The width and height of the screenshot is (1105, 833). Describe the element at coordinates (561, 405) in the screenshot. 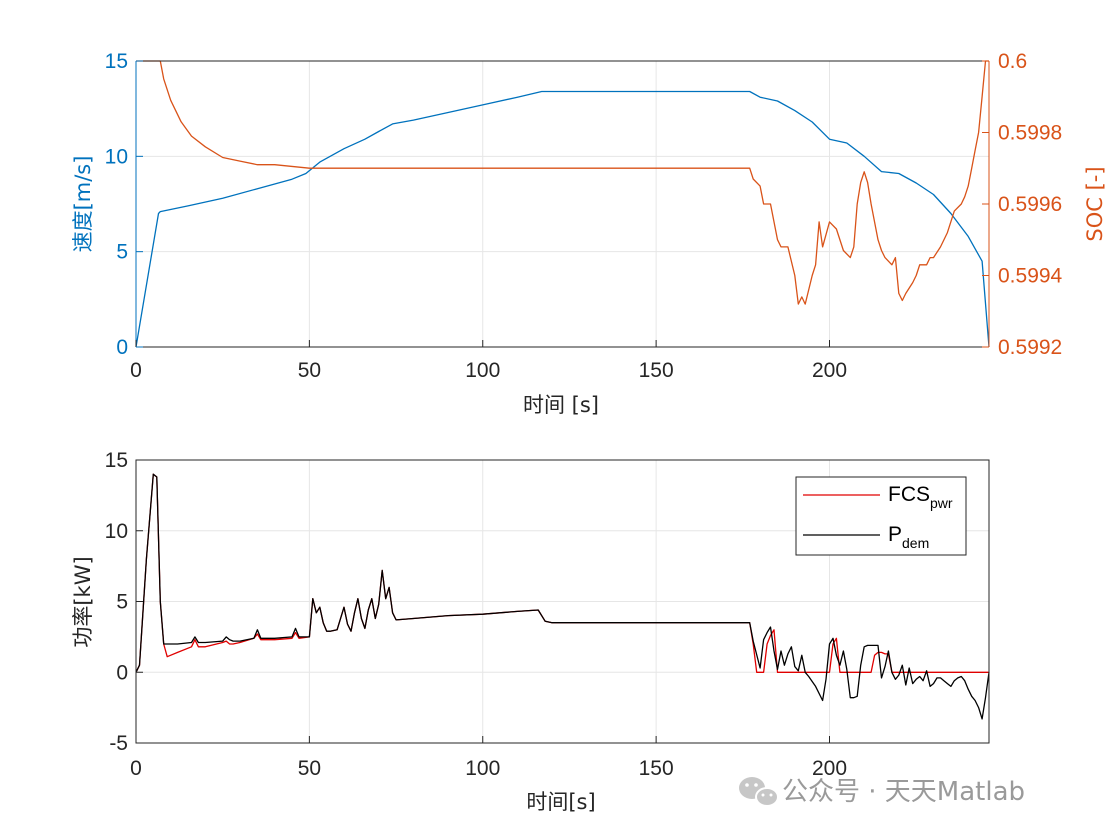

I see `chart1-x-axis-label: 时间 [s]` at that location.